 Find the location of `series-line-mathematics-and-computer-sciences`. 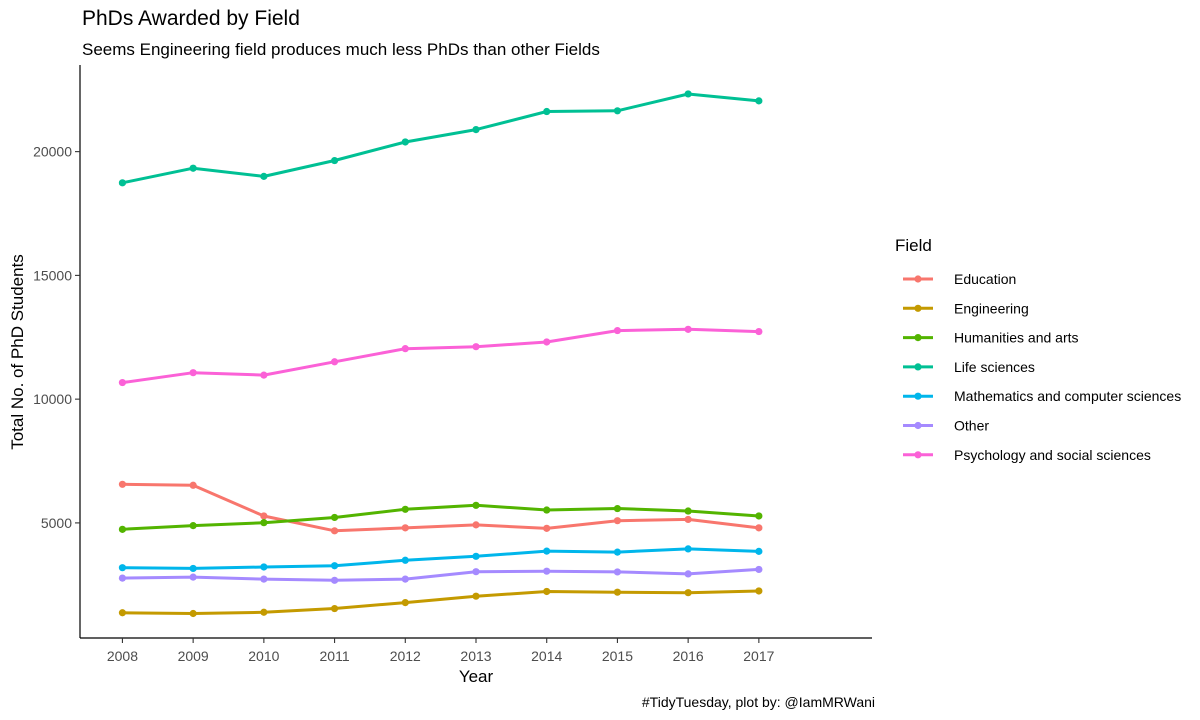

series-line-mathematics-and-computer-sciences is located at coordinates (440, 558).